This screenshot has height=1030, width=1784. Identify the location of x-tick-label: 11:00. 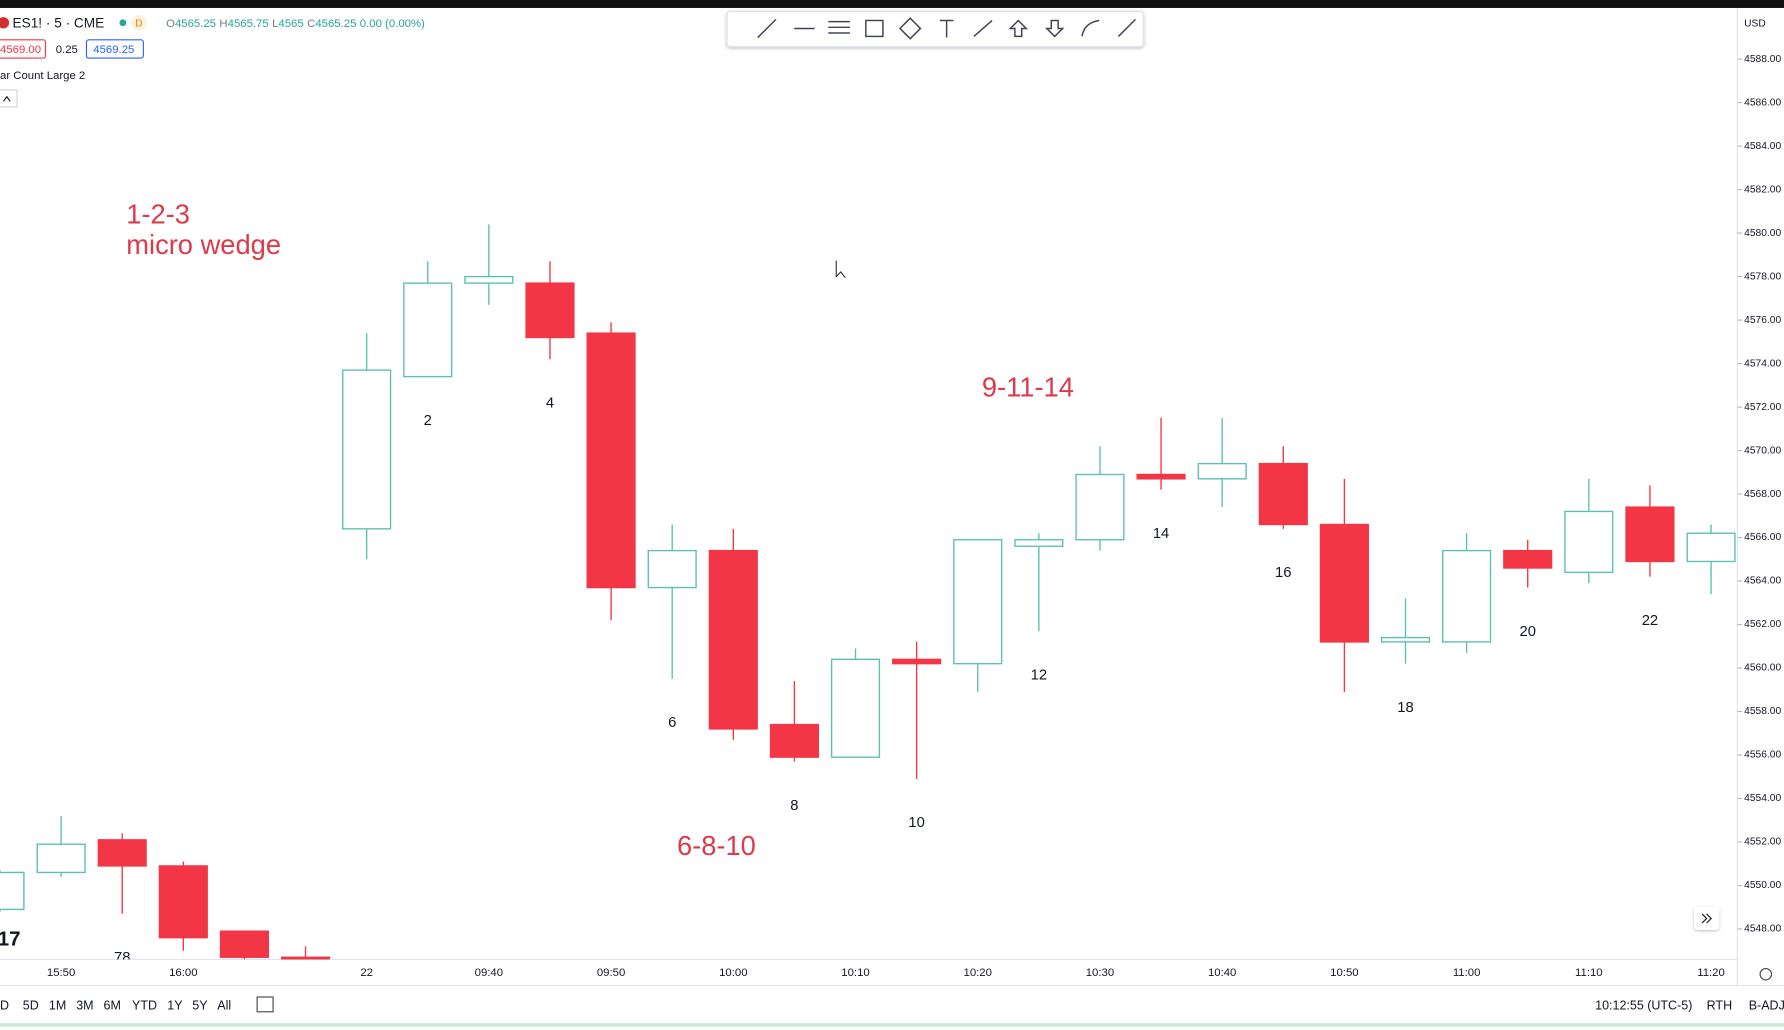
(1467, 973).